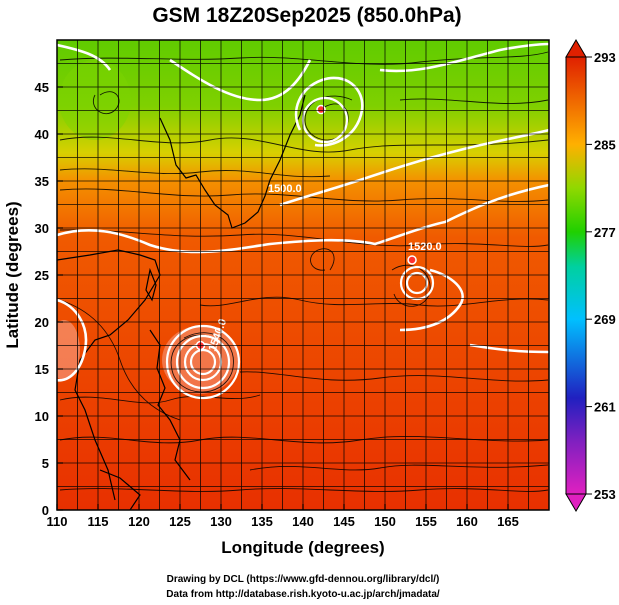  I want to click on x-tick-label: 130, so click(221, 521).